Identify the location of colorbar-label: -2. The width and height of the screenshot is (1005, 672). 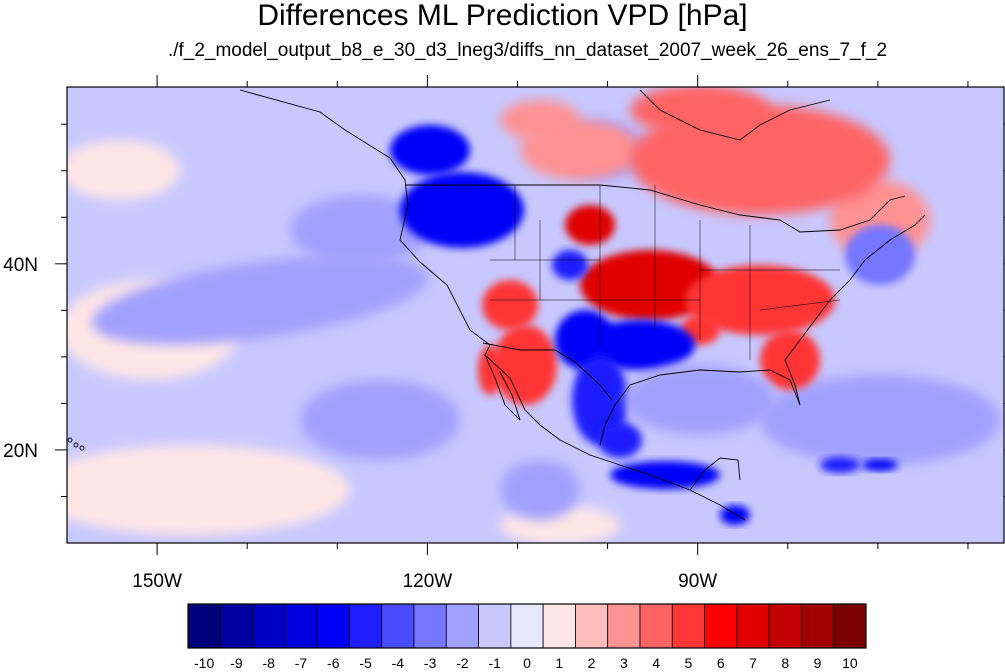
(462, 663).